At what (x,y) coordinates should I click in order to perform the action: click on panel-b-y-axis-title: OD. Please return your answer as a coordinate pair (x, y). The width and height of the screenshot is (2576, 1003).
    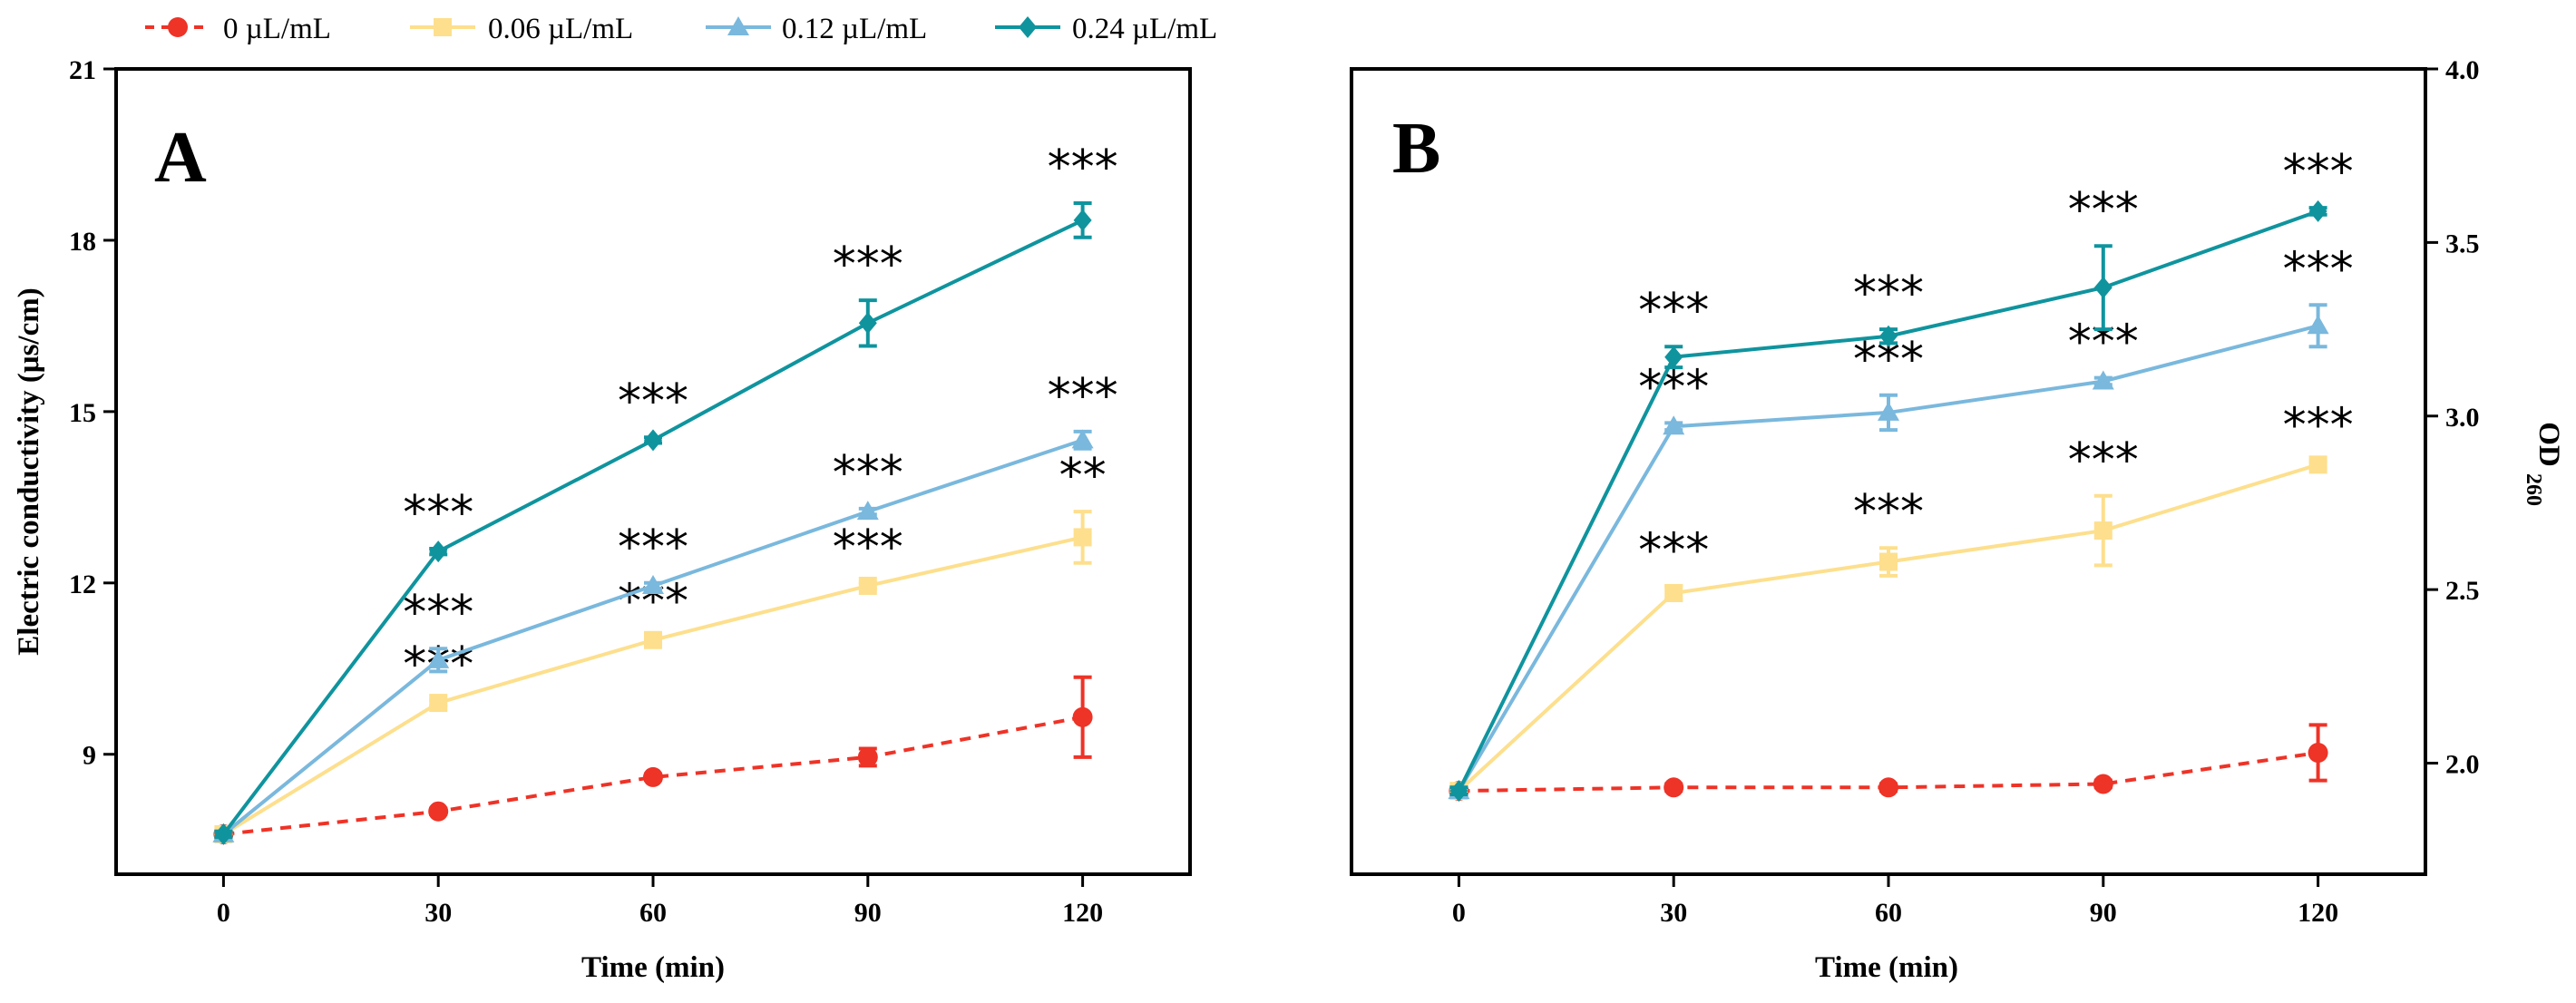
    Looking at the image, I should click on (2548, 445).